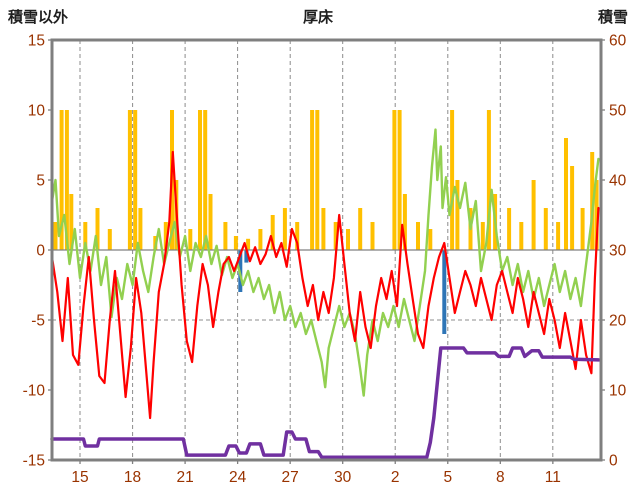 The height and width of the screenshot is (501, 636). I want to click on right-axis-tick-label: 10, so click(618, 391).